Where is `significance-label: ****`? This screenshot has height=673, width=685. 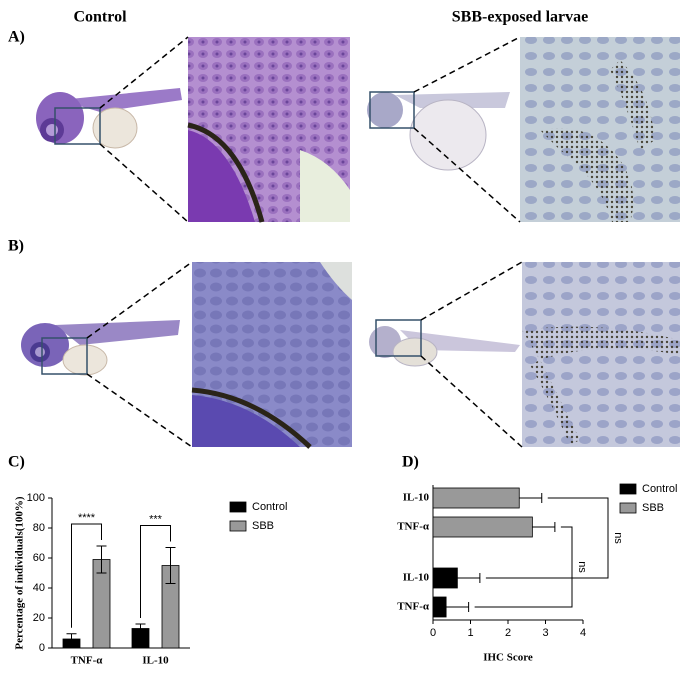 significance-label: **** is located at coordinates (87, 518).